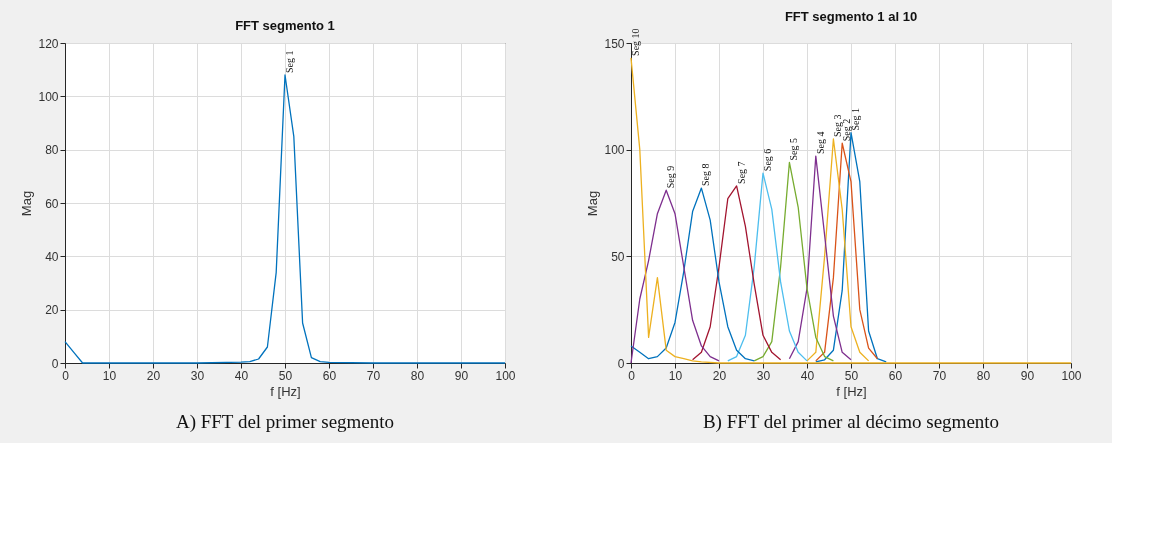  What do you see at coordinates (285, 422) in the screenshot?
I see `text: A) FFT del primer segmento` at bounding box center [285, 422].